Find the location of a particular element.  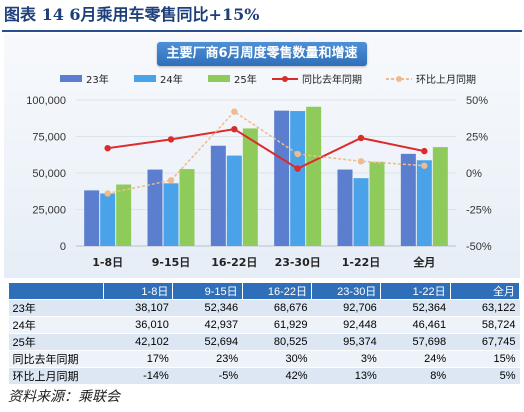

table-cell: 17% is located at coordinates (138, 359).